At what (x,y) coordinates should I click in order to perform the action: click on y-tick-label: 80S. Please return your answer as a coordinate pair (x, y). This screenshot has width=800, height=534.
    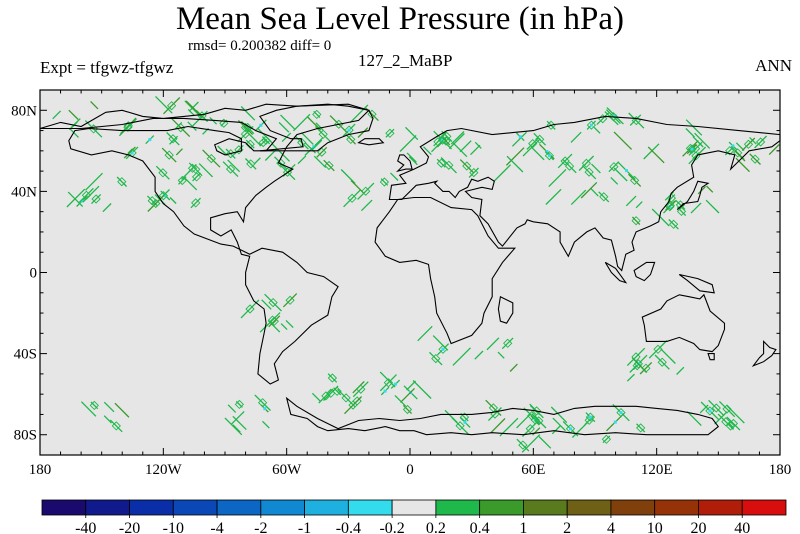
    Looking at the image, I should click on (25, 436).